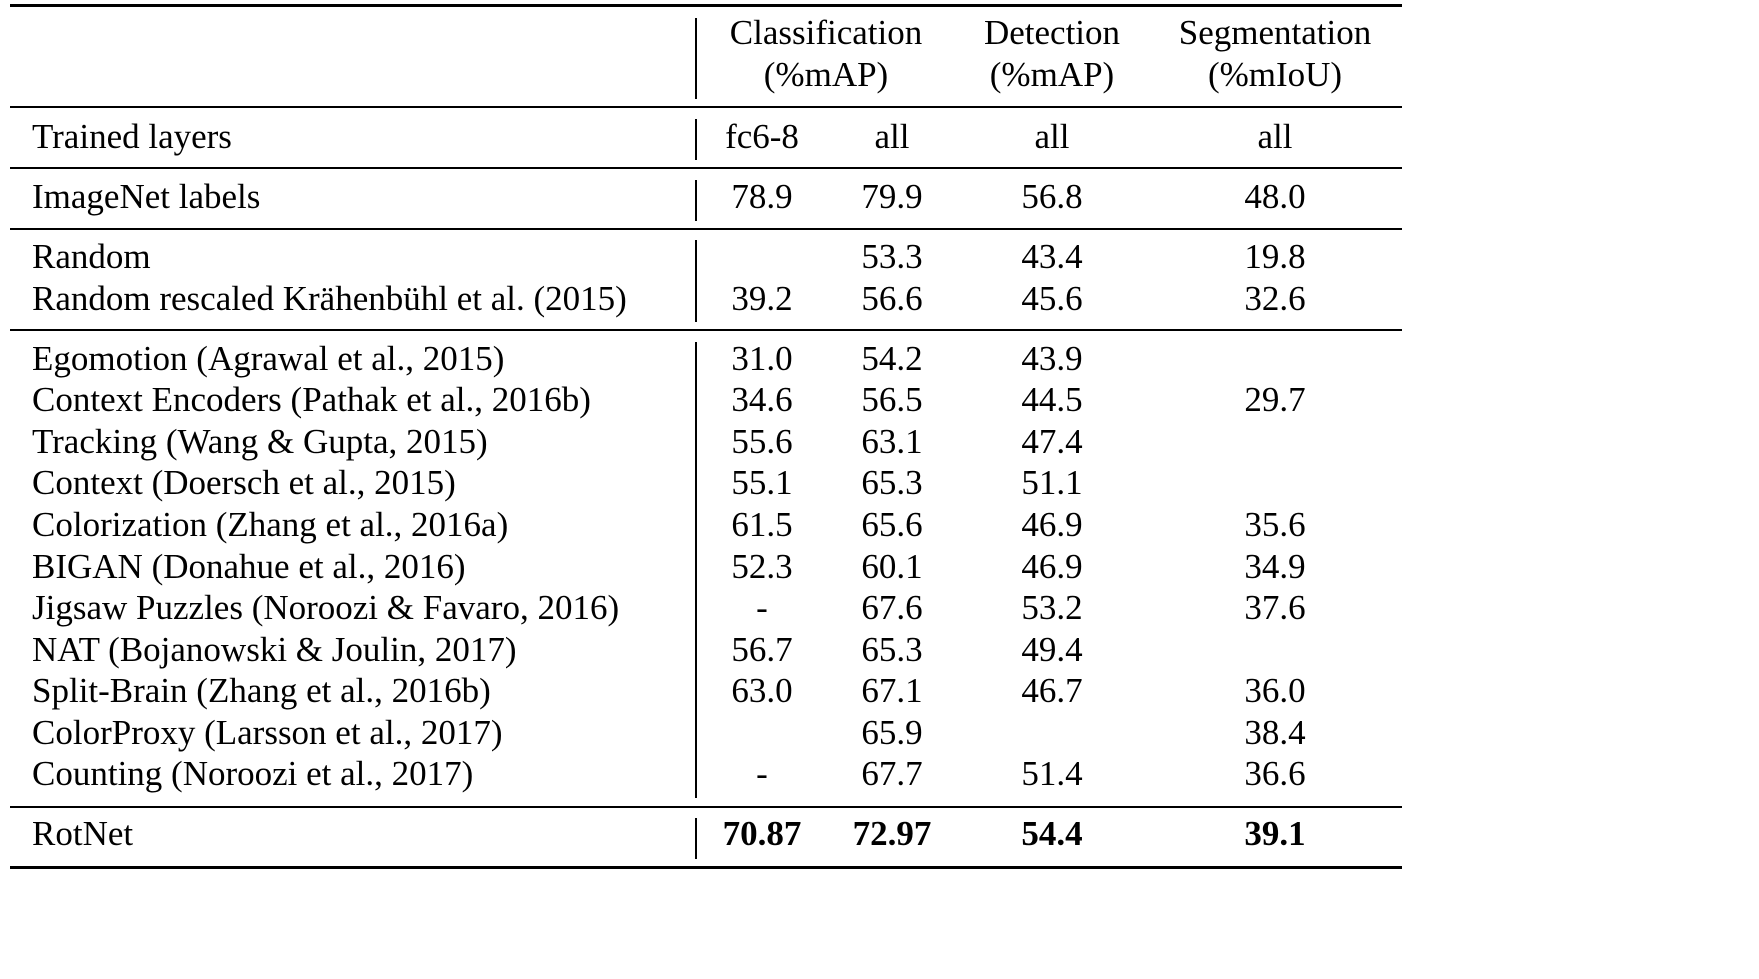  Describe the element at coordinates (132, 136) in the screenshot. I see `trained-layers-label: Trained layers` at that location.